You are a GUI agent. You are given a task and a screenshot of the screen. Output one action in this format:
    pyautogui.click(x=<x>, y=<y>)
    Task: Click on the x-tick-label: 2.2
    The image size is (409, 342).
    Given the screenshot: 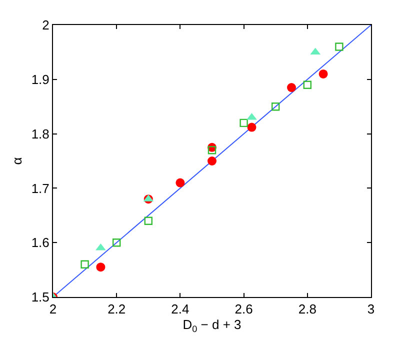 What is the action you would take?
    pyautogui.click(x=117, y=309)
    